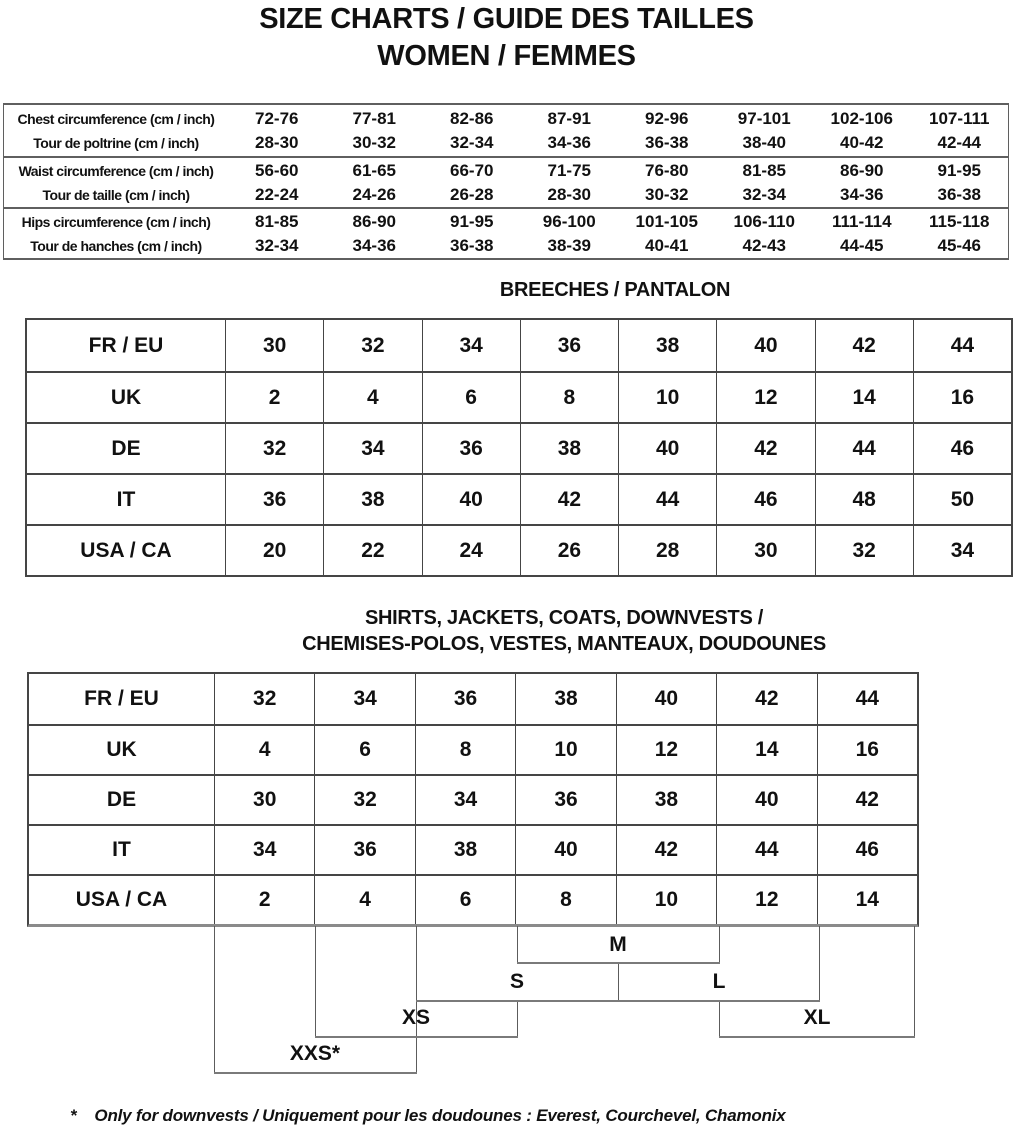 The image size is (1013, 1137). What do you see at coordinates (277, 232) in the screenshot?
I see `measurement-value-cell: 81-85 32-34` at bounding box center [277, 232].